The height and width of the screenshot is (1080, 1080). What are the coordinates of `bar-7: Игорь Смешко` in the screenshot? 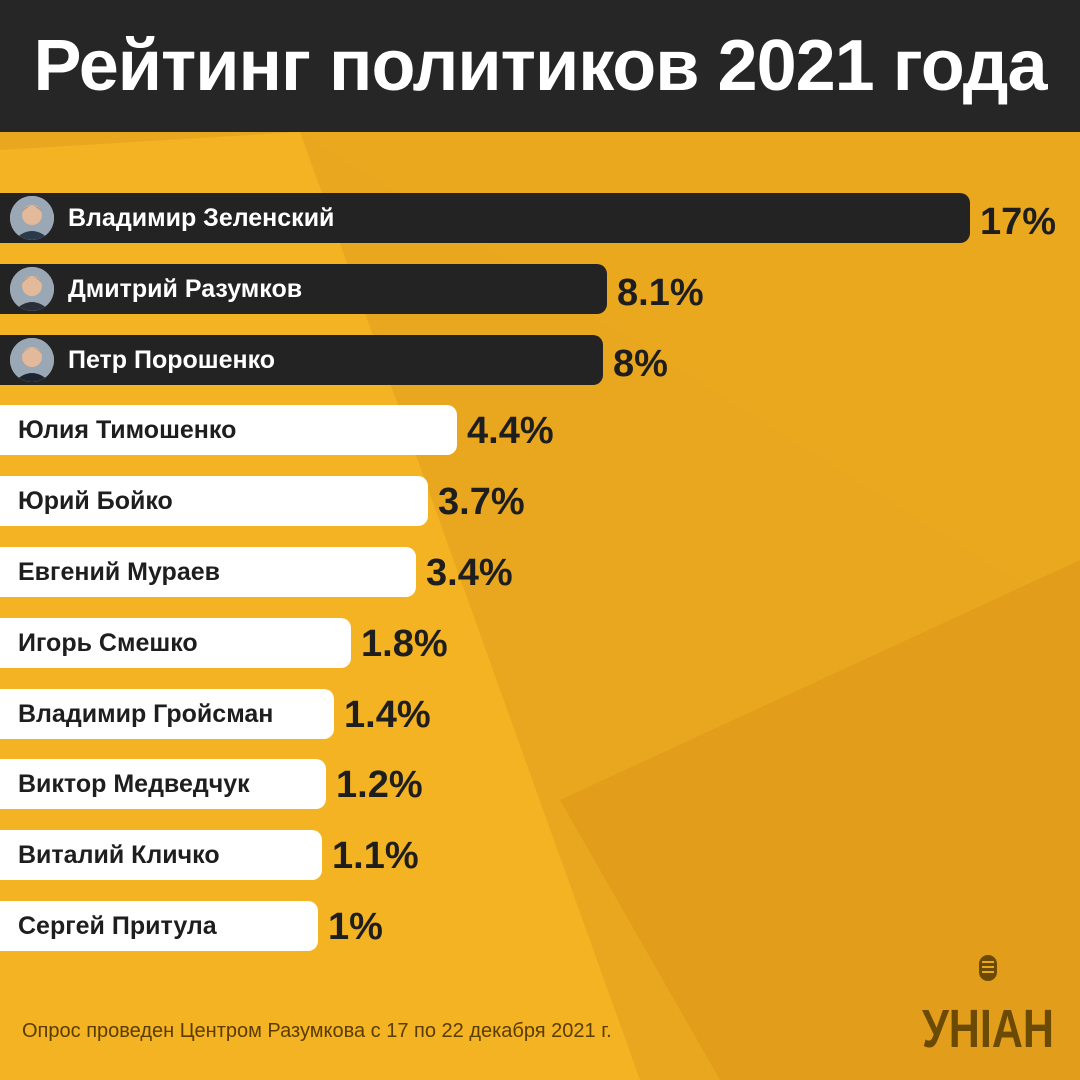 It's located at (175, 643).